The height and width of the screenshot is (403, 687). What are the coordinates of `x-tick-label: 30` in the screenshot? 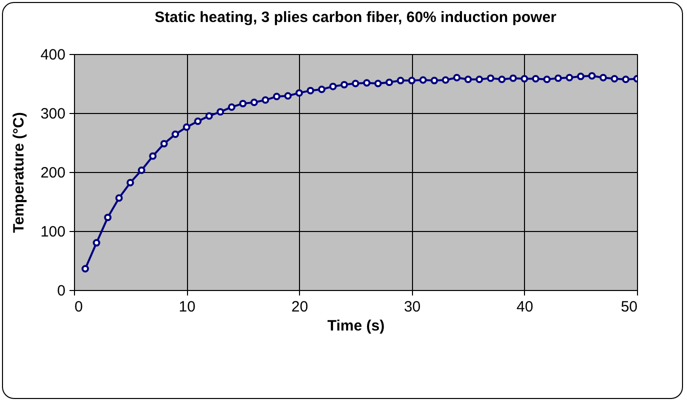 It's located at (412, 307).